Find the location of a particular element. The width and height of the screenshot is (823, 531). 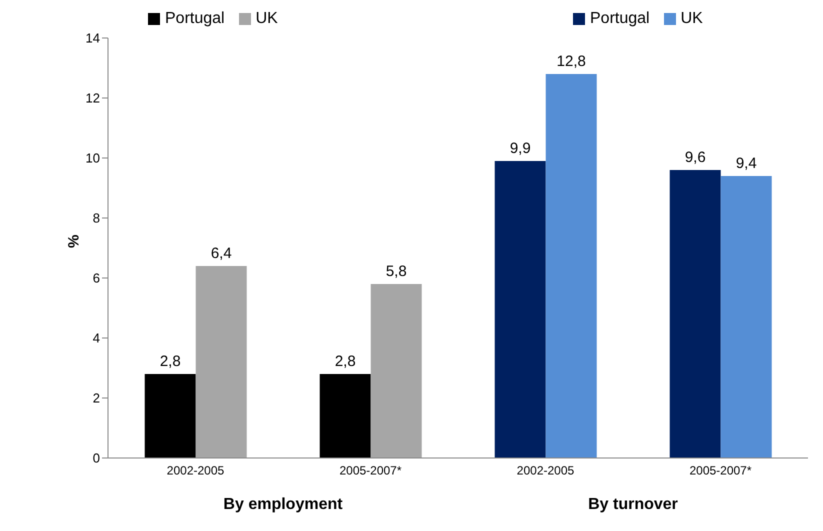

text: By turnover is located at coordinates (633, 505).